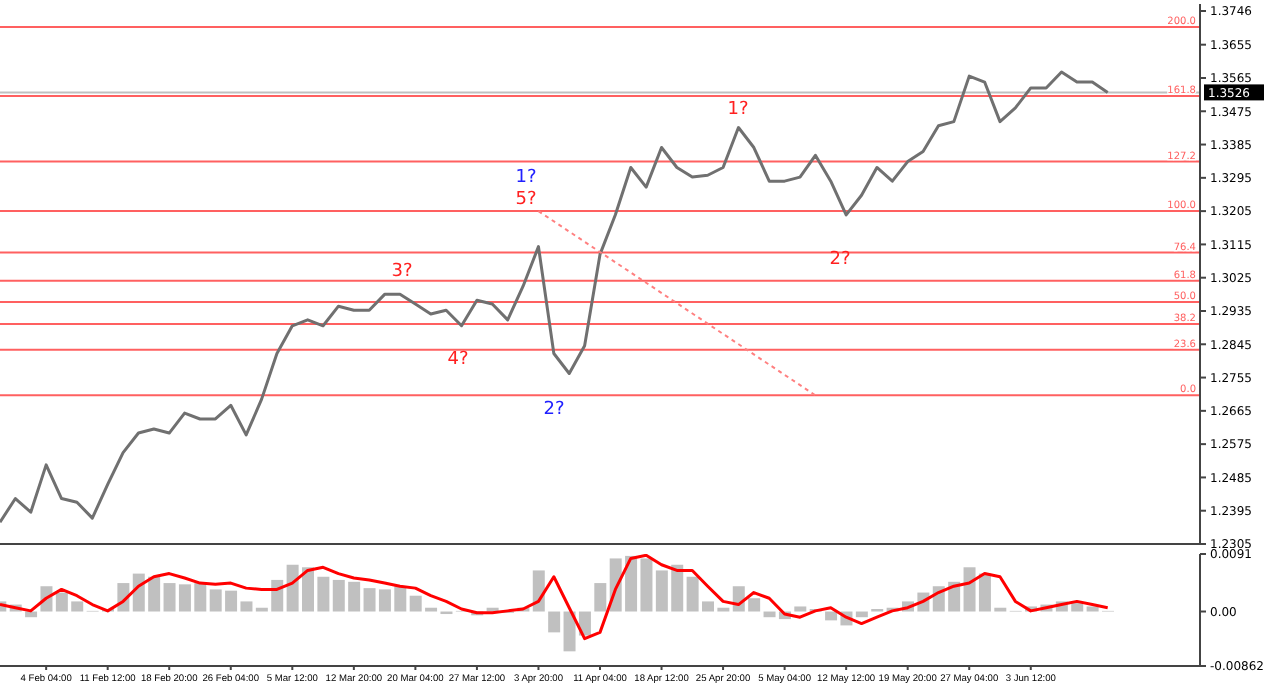 The height and width of the screenshot is (690, 1280). Describe the element at coordinates (458, 361) in the screenshot. I see `annotation: 4?` at that location.